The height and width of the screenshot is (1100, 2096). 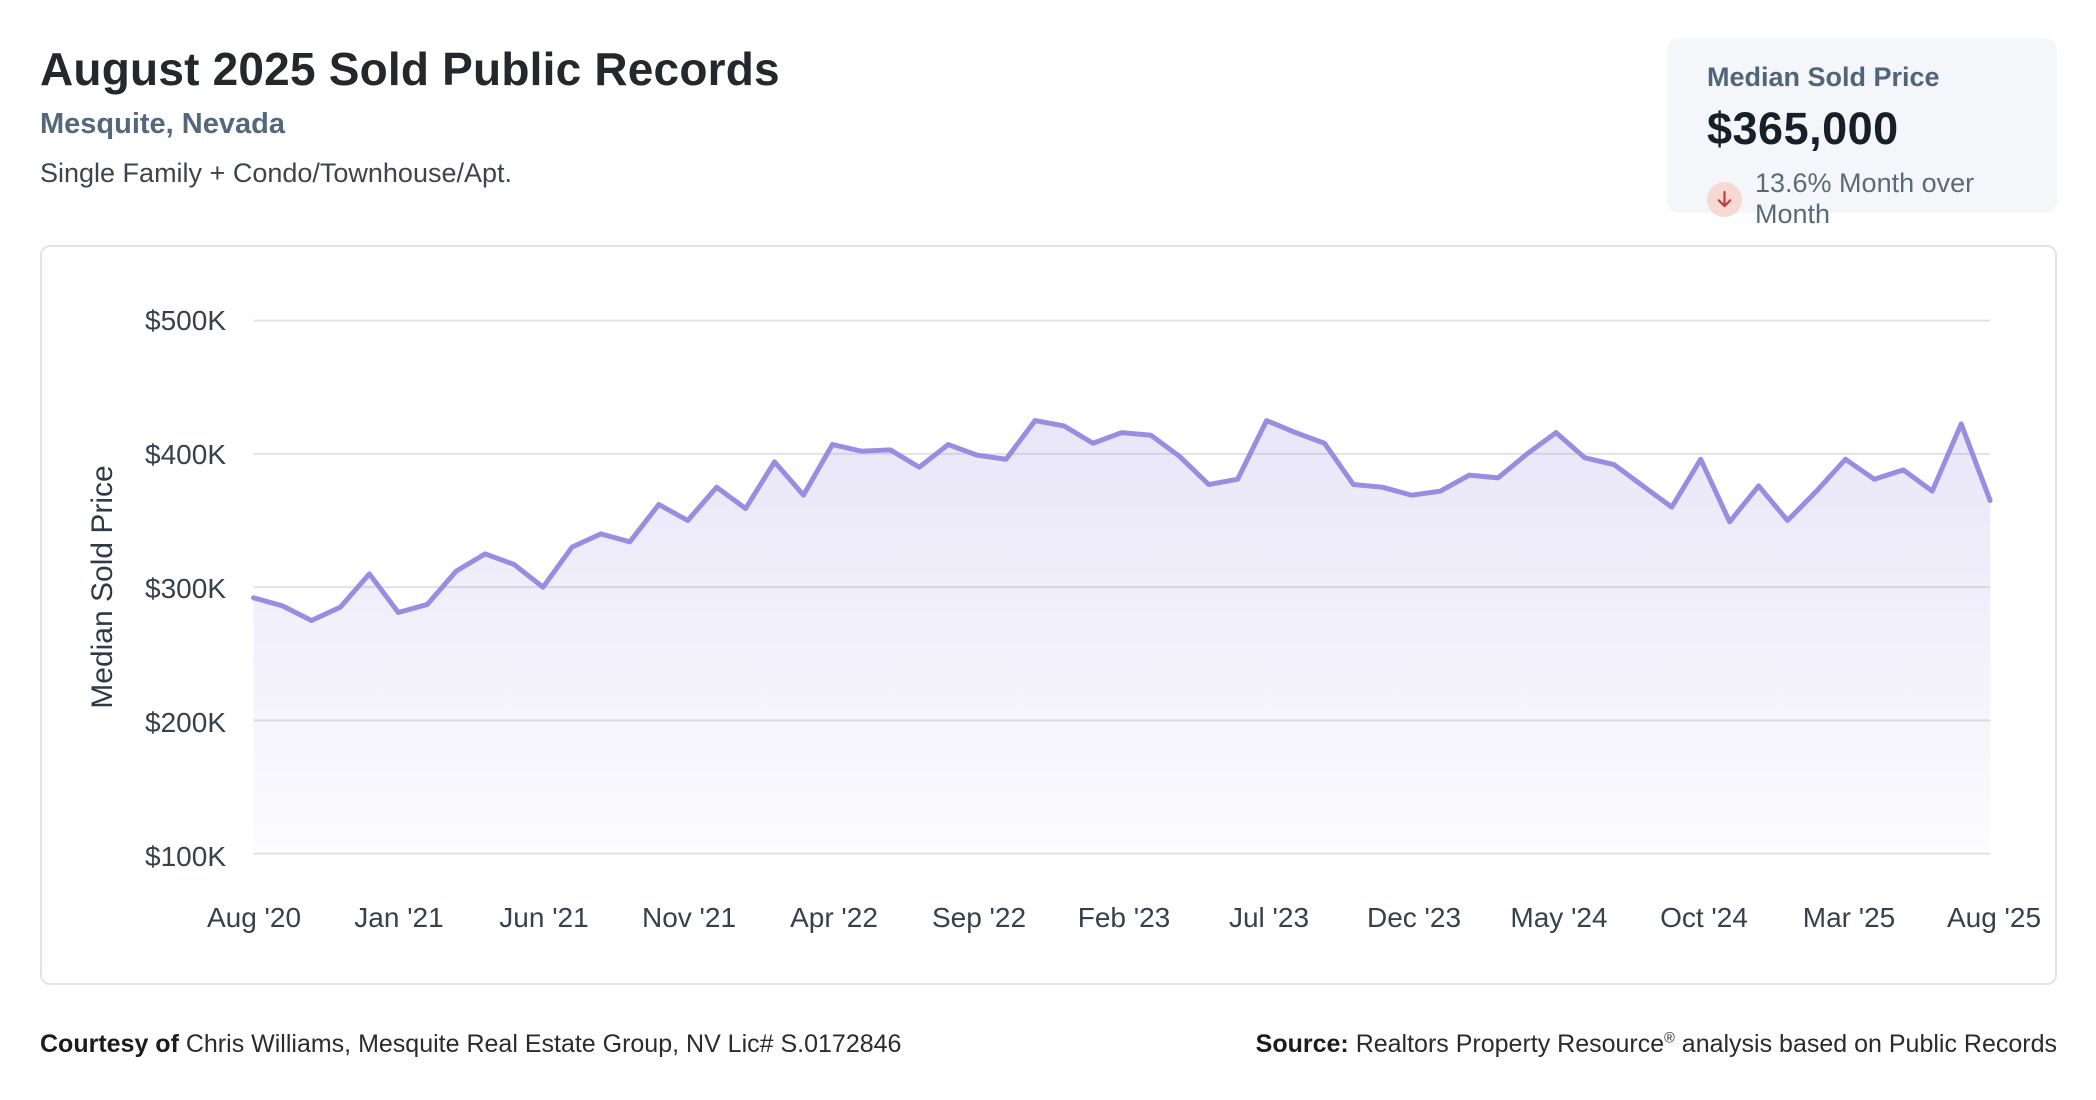 I want to click on y-tick-label: $400K, so click(x=185, y=454).